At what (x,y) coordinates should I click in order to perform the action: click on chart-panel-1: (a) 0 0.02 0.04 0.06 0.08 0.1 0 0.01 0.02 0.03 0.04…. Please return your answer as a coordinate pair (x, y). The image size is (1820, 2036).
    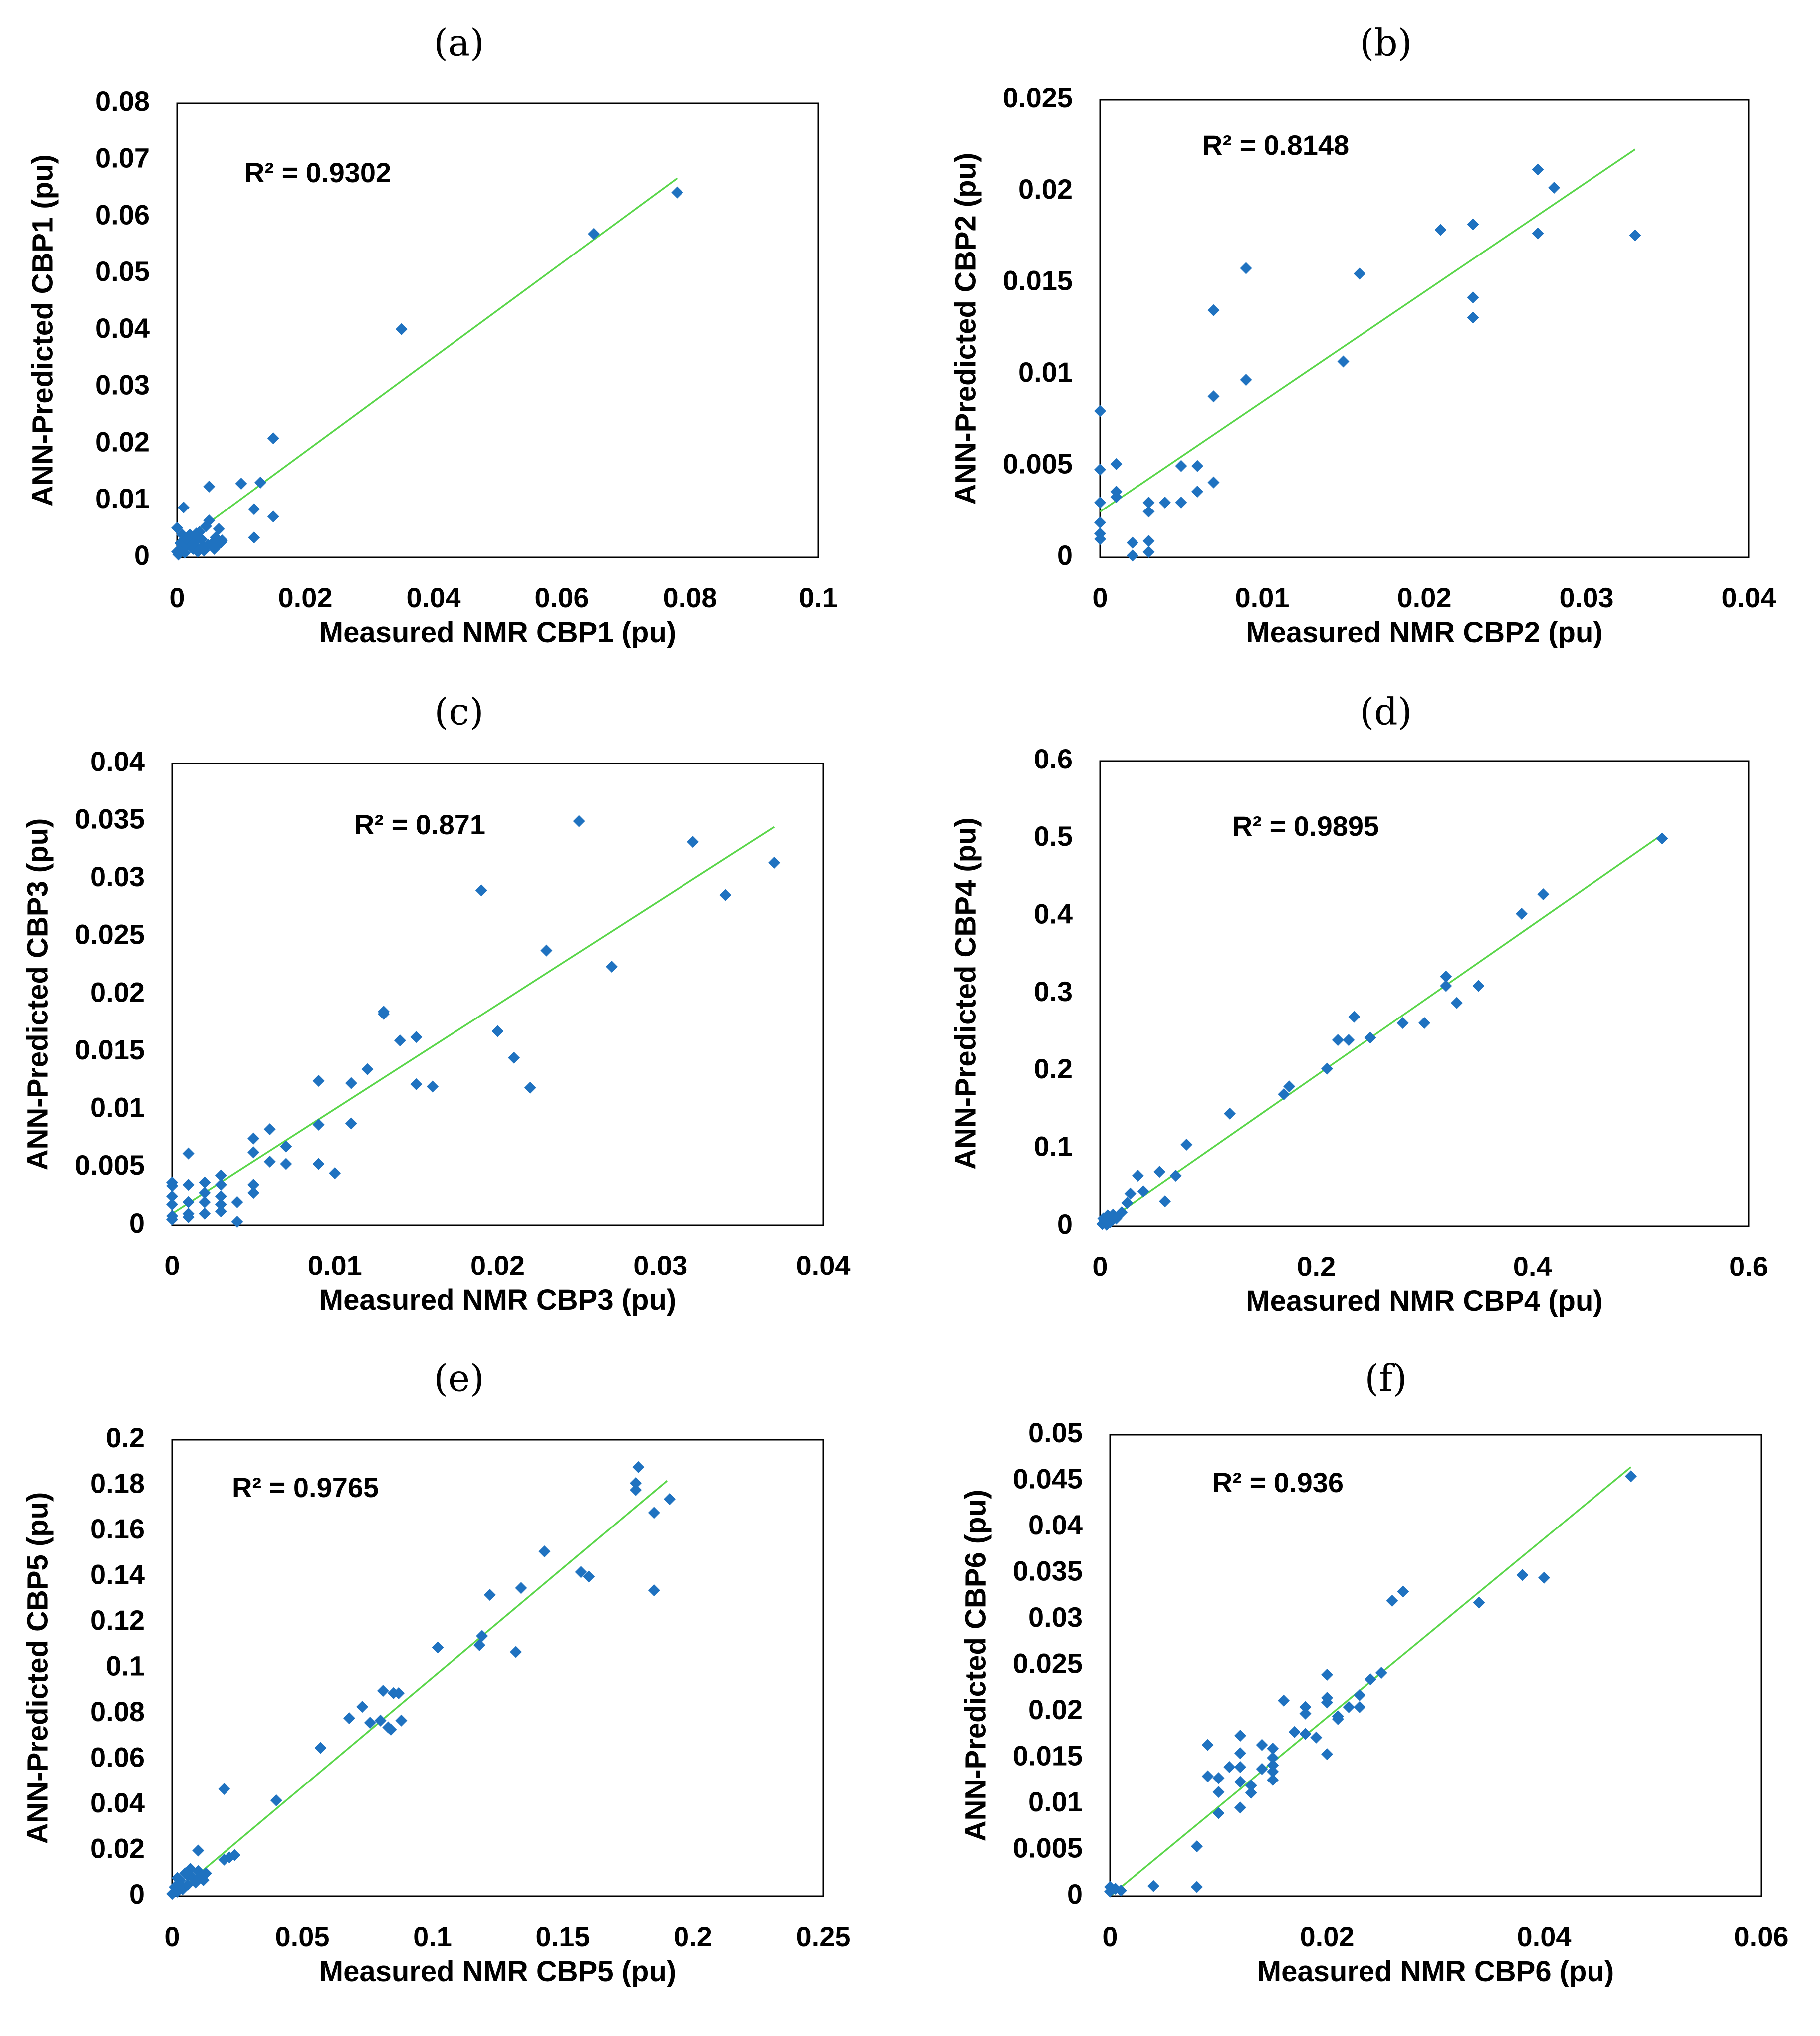
    Looking at the image, I should click on (432, 335).